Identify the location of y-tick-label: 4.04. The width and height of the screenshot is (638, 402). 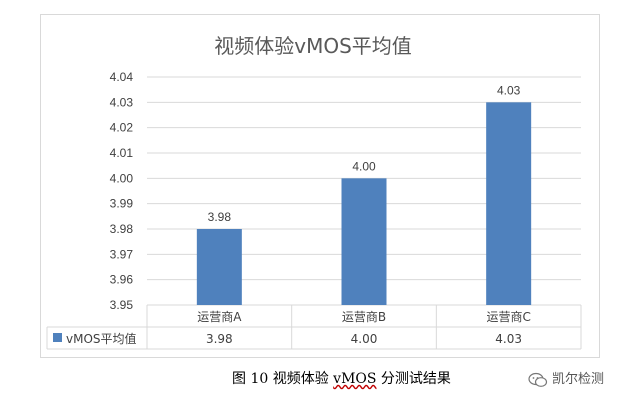
(122, 77).